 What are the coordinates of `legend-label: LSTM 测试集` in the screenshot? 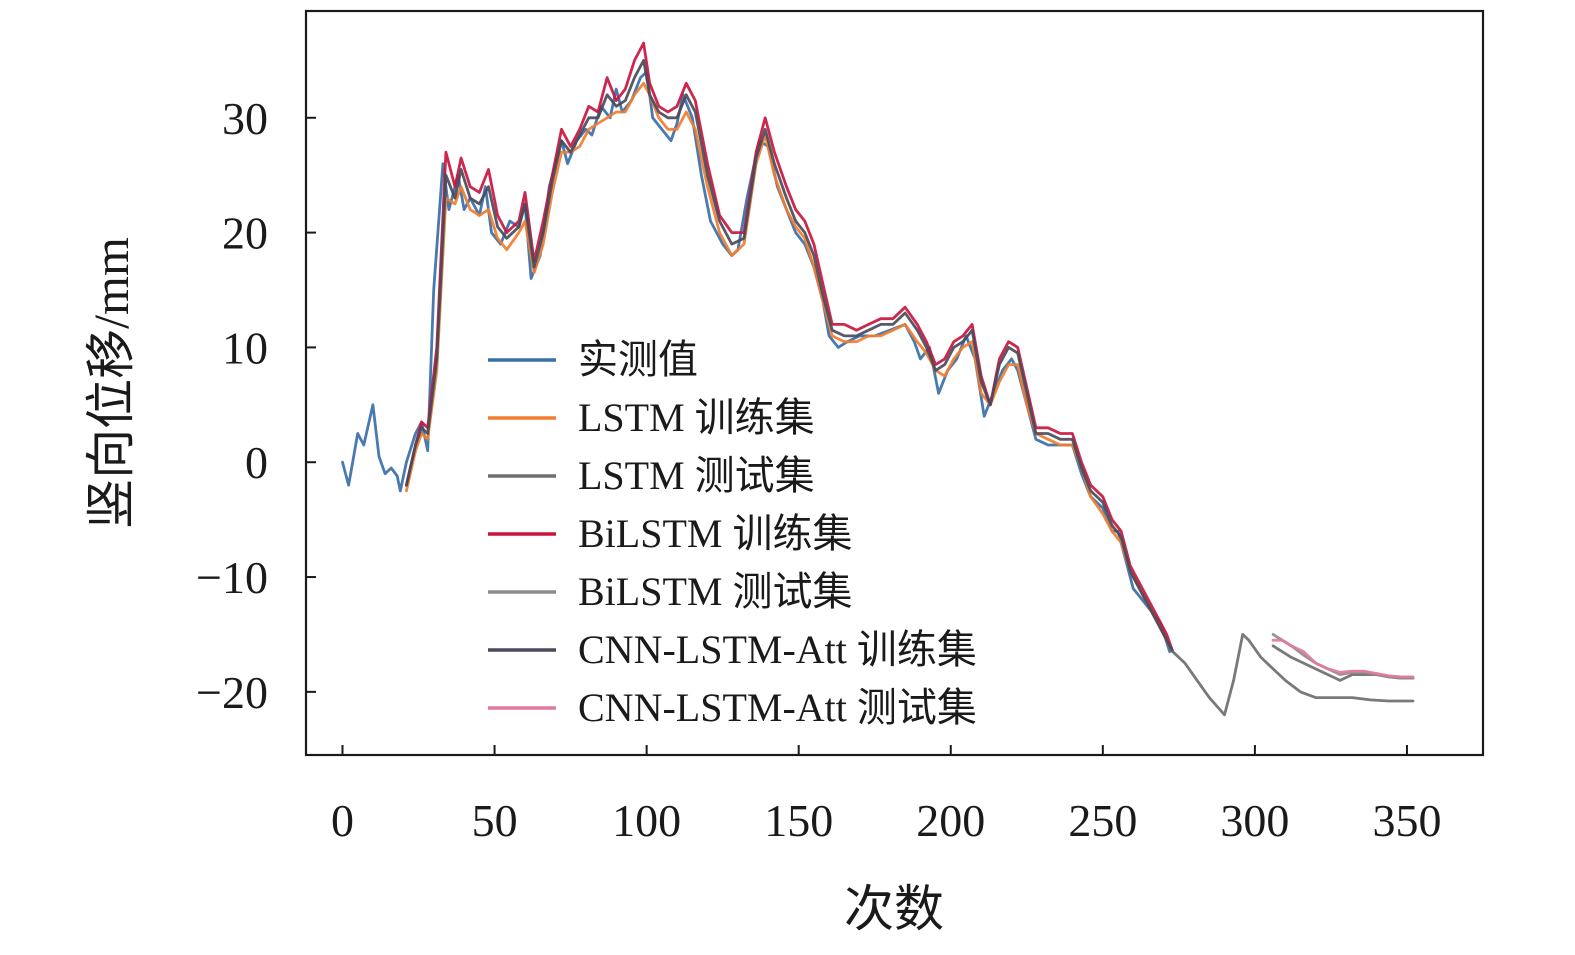 It's located at (696, 475).